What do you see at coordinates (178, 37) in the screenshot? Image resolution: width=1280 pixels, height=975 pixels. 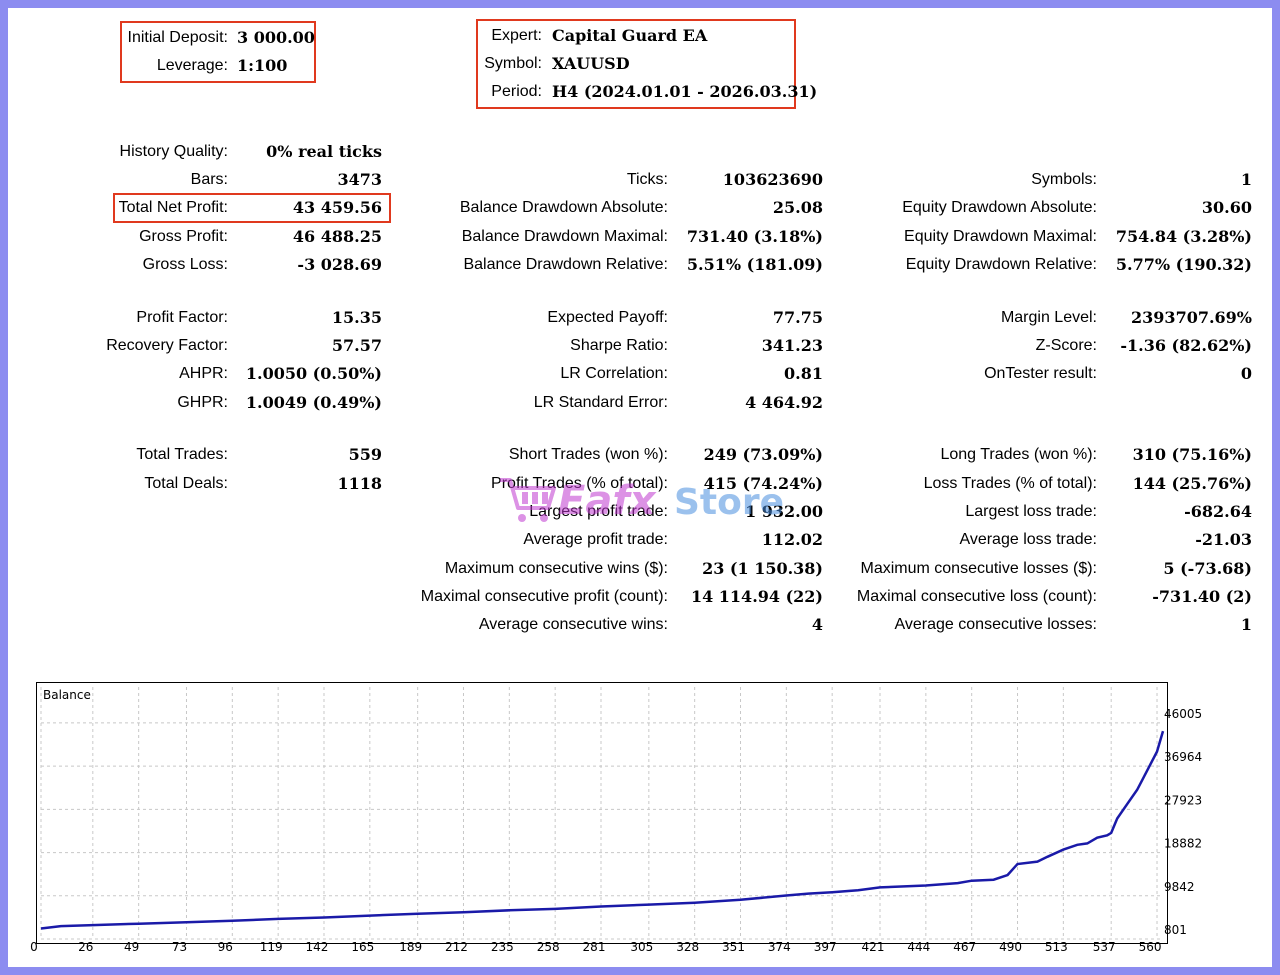 I see `initial-deposit-label: Initial Deposit:` at bounding box center [178, 37].